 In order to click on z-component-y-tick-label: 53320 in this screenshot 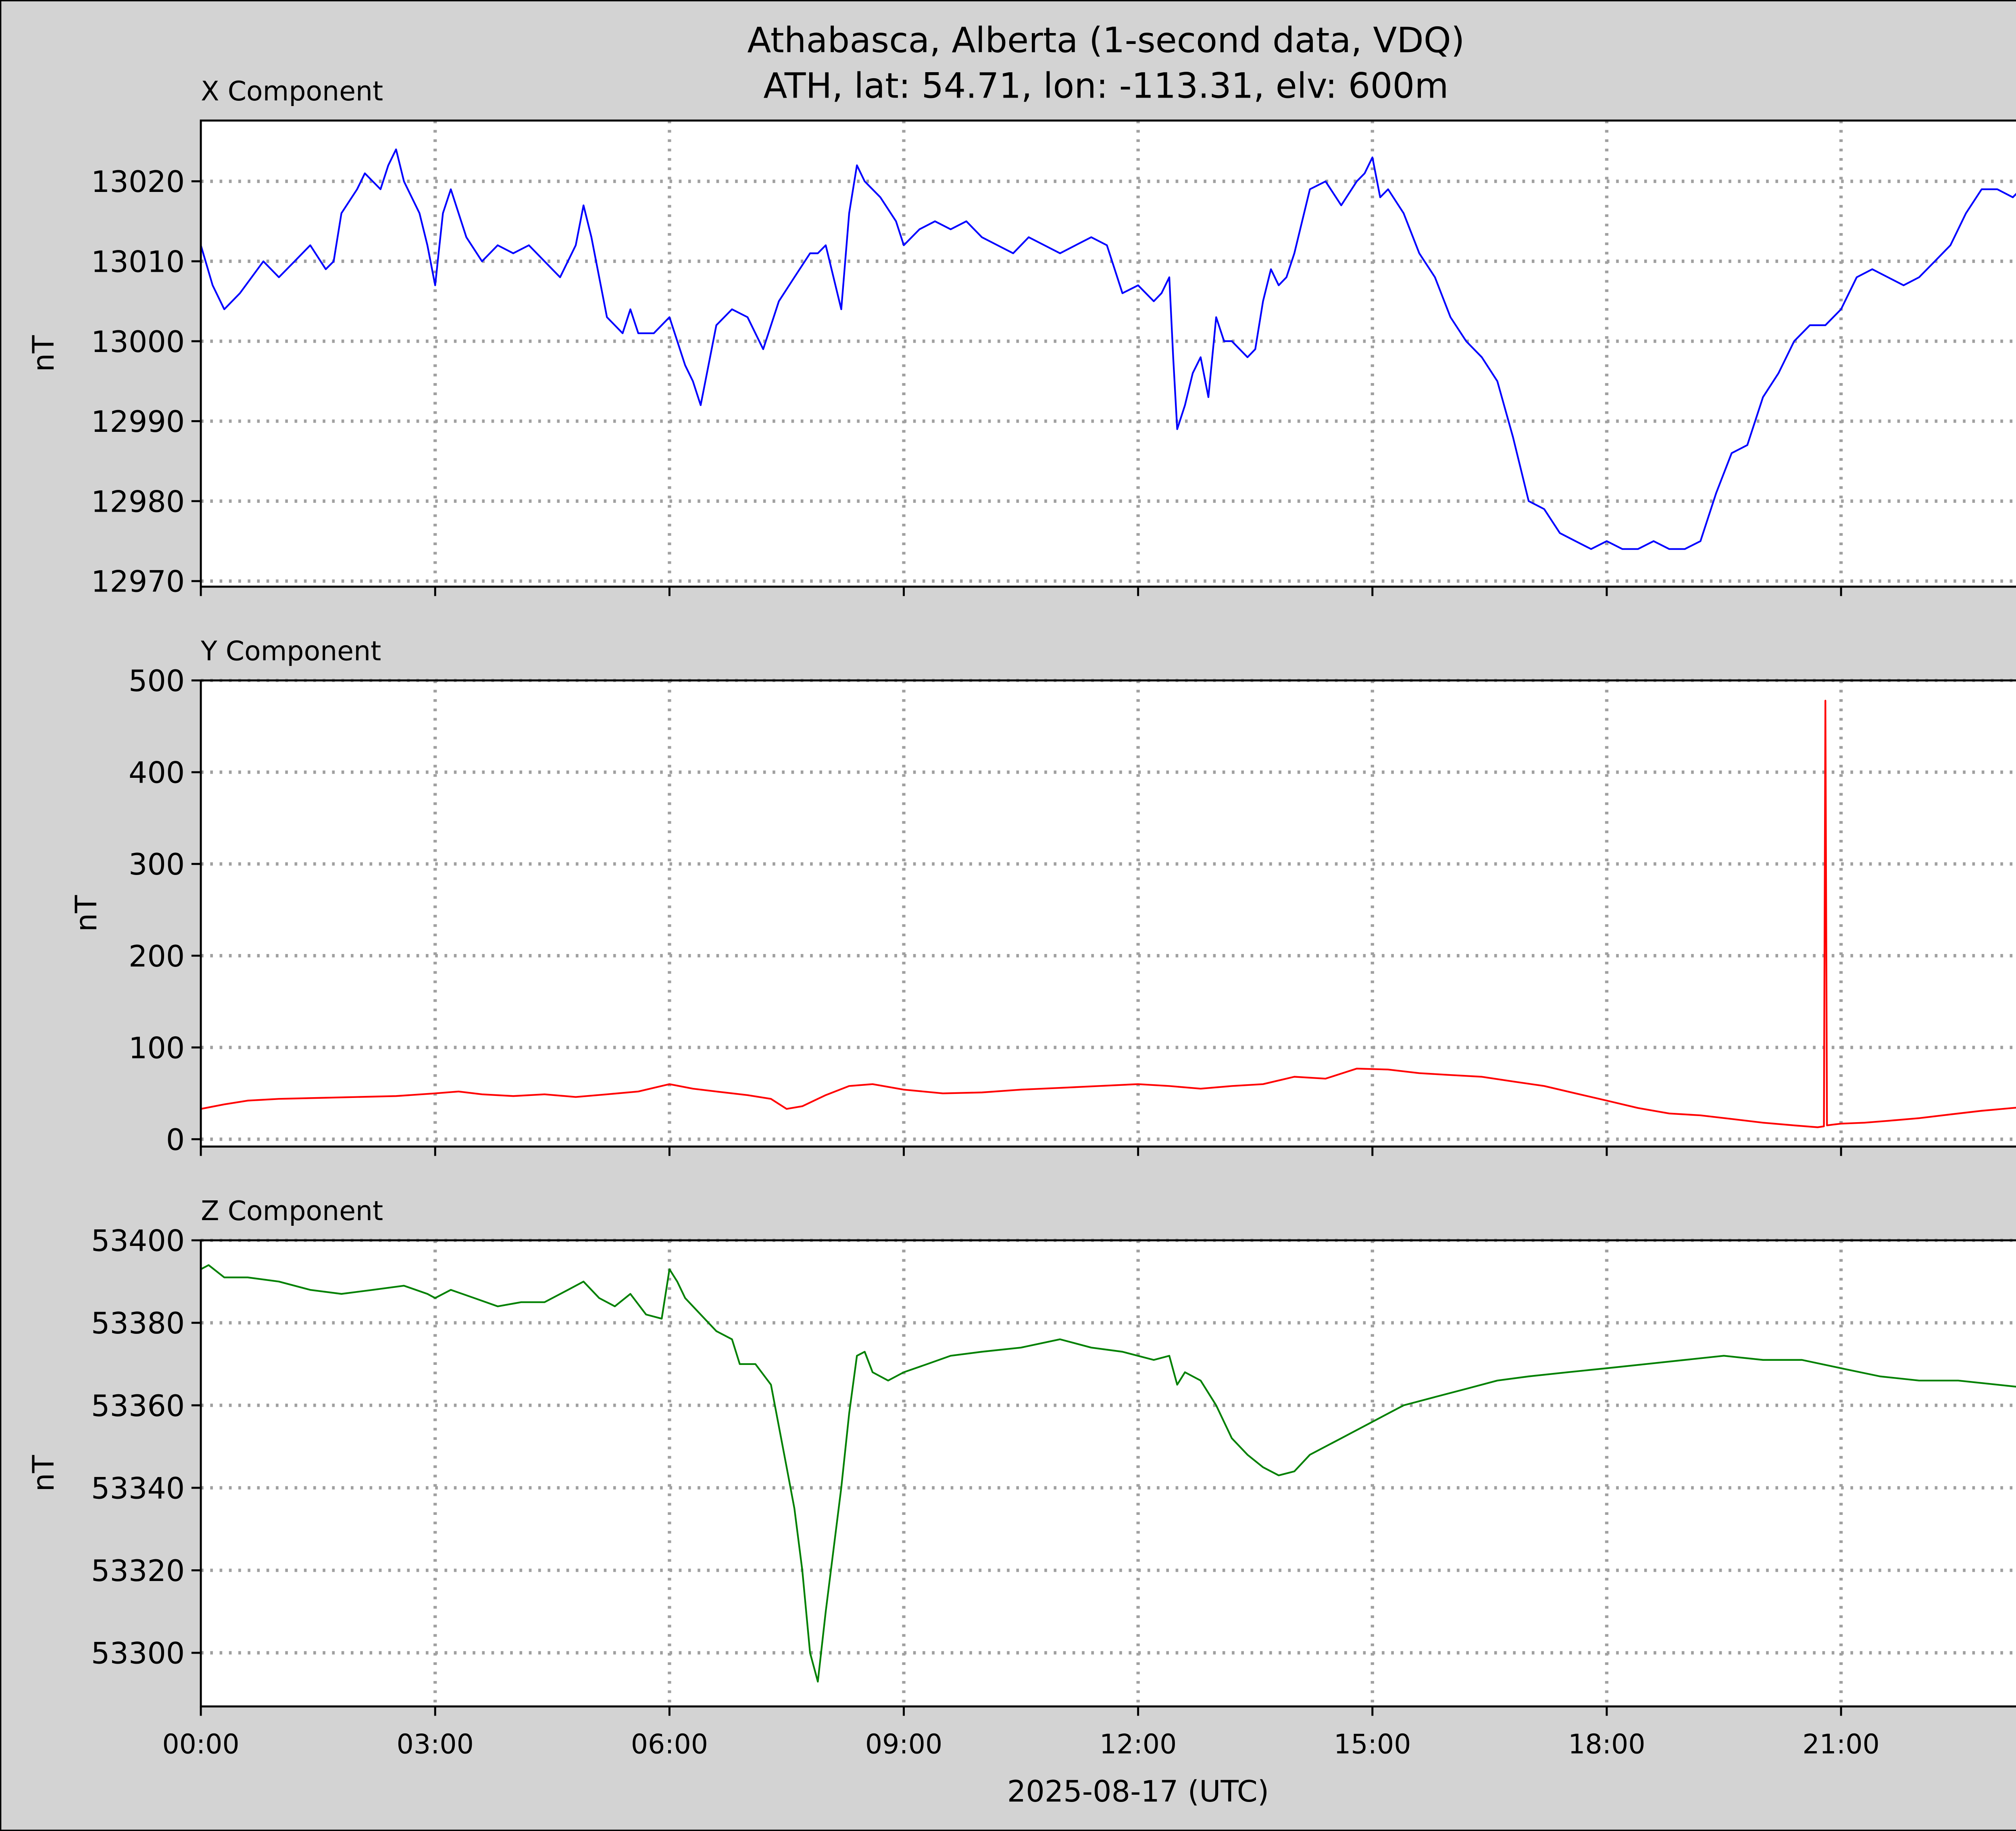, I will do `click(138, 1571)`.